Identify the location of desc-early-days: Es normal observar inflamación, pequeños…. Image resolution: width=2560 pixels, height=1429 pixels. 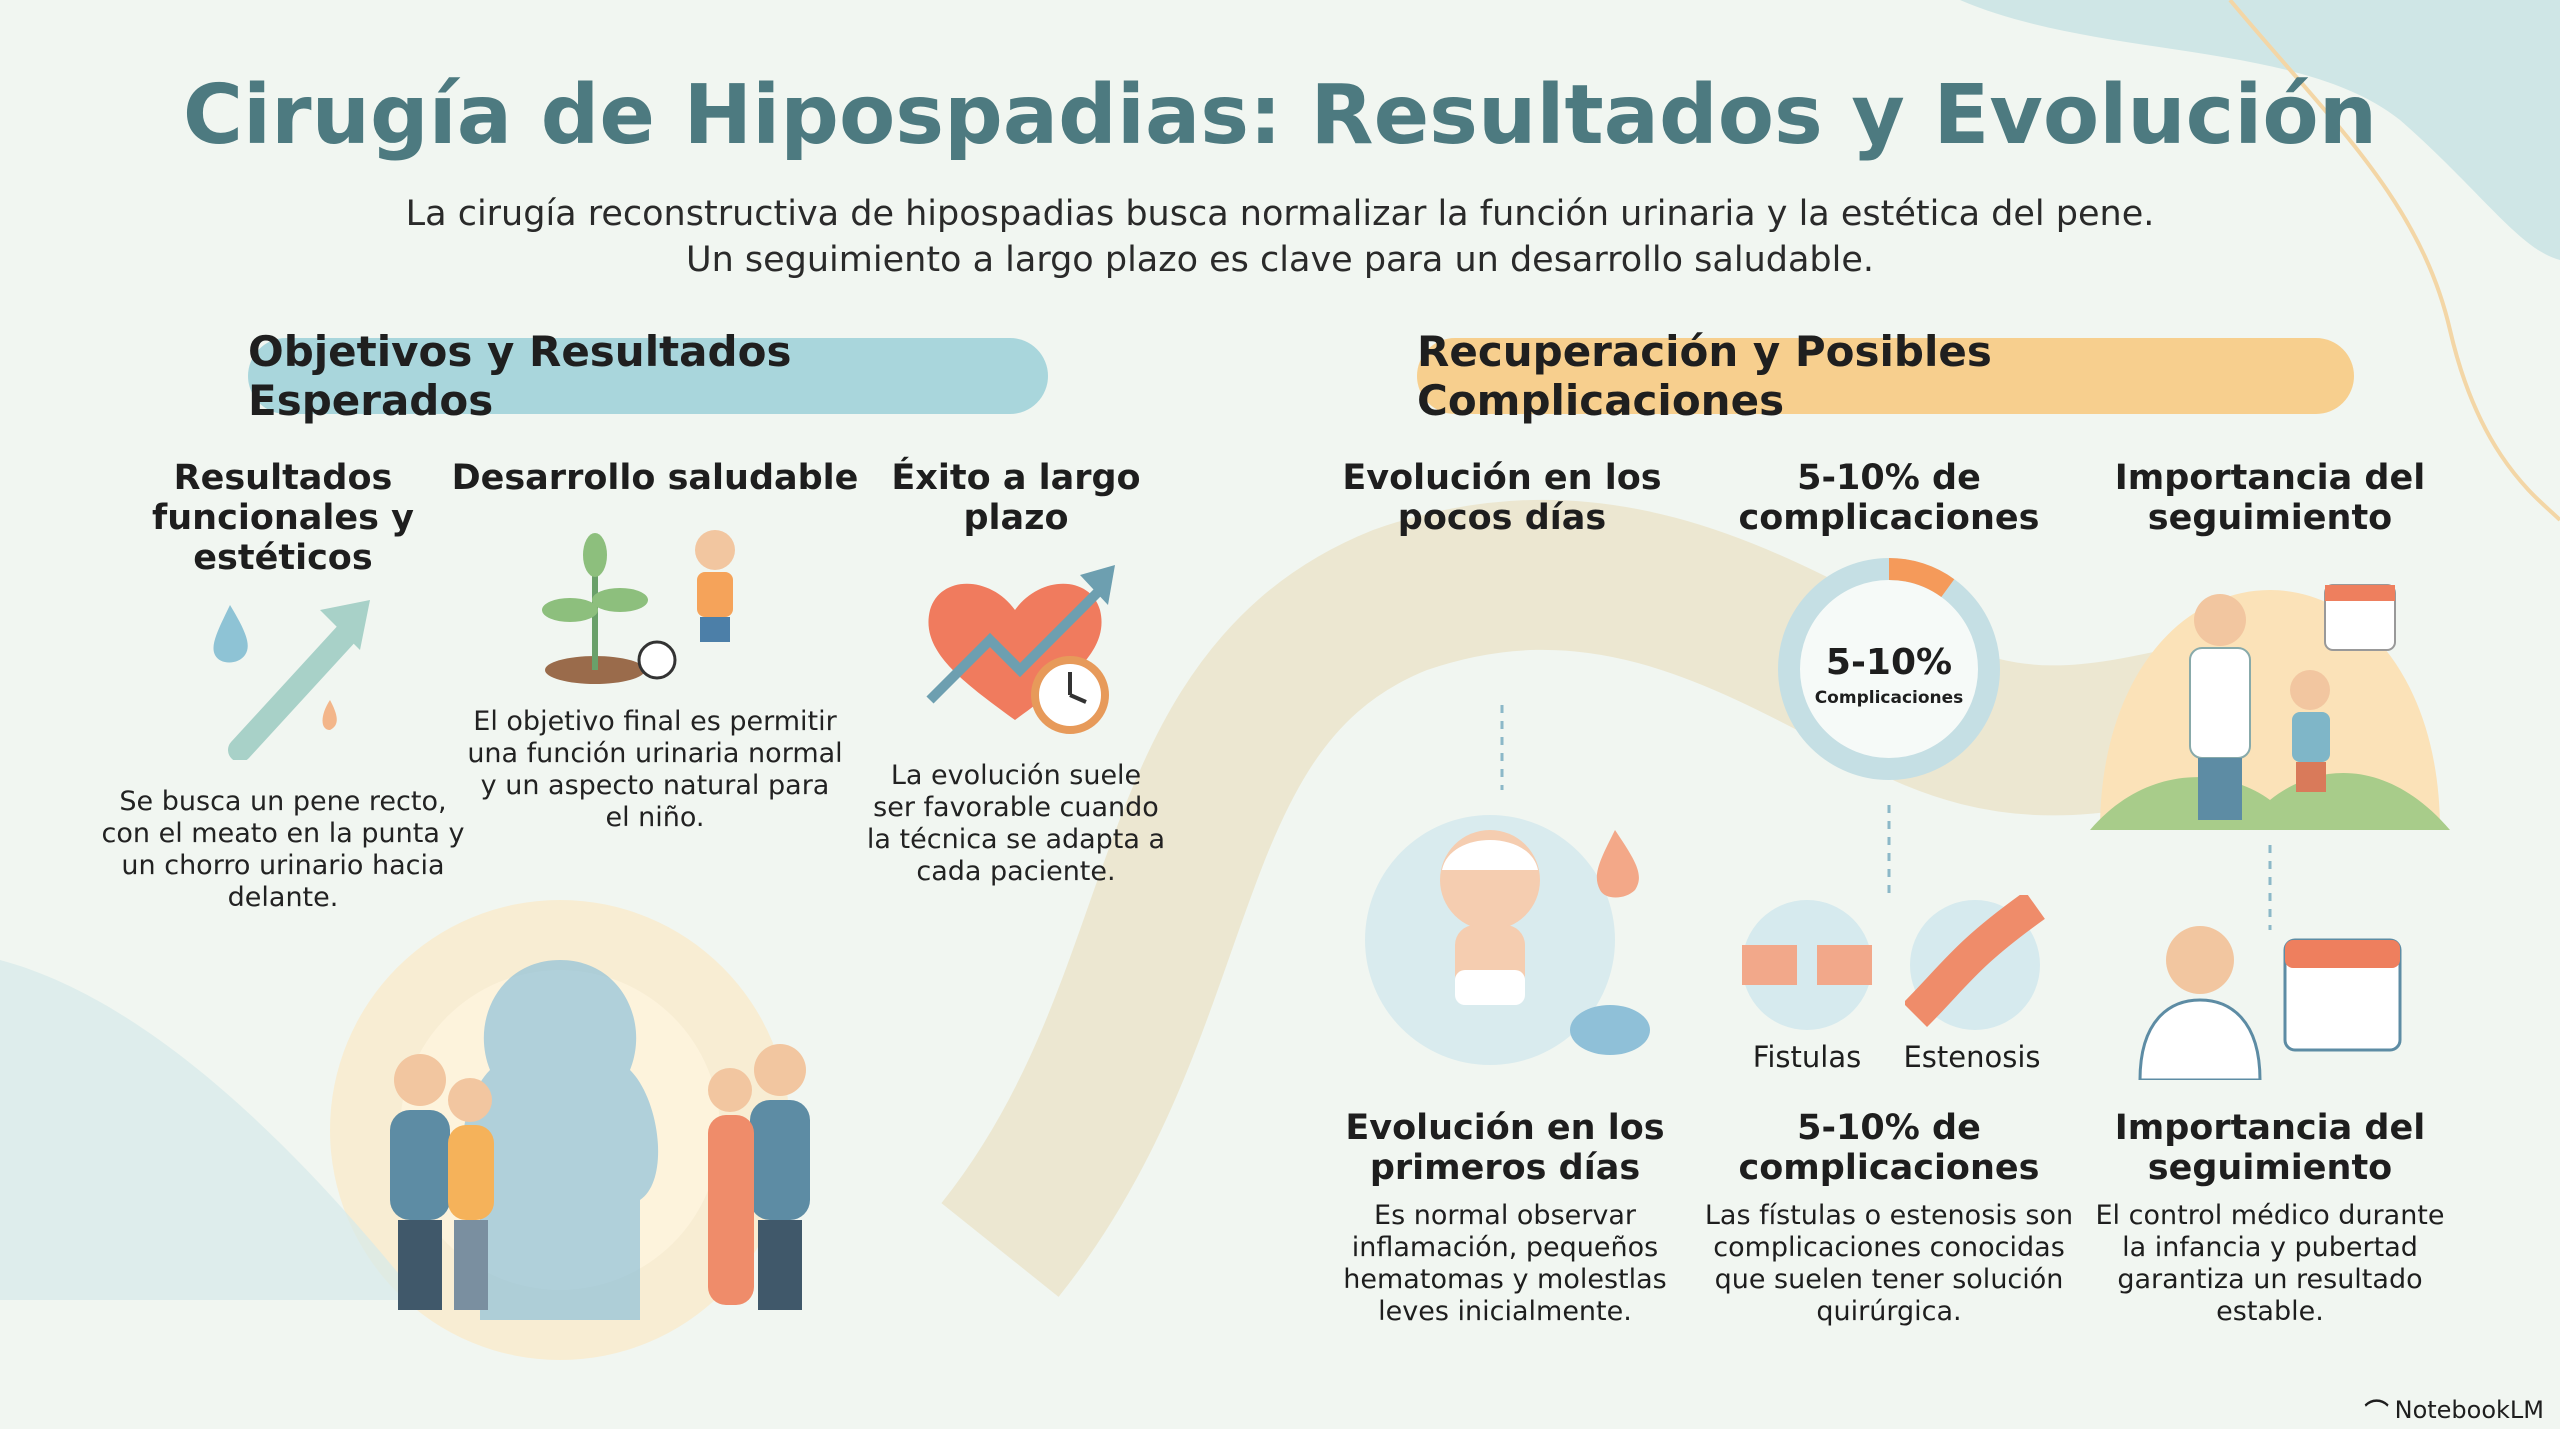
(1505, 1263).